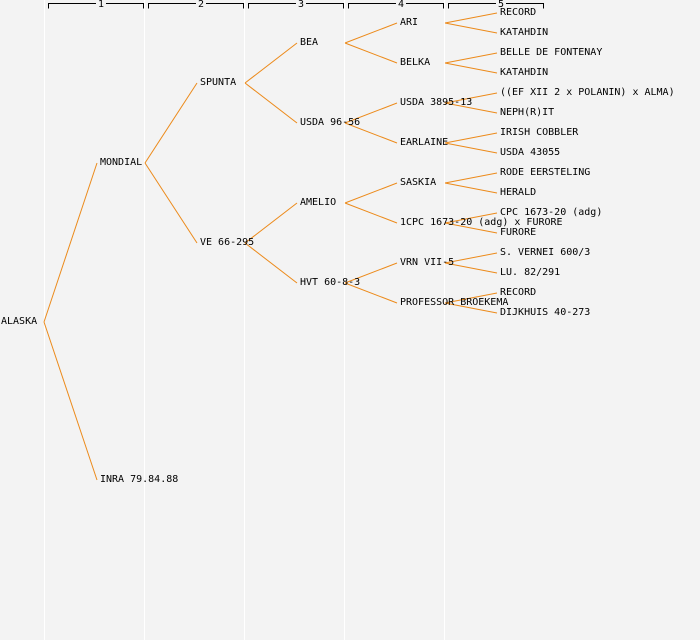 The width and height of the screenshot is (700, 640). I want to click on pedigree-node-katahdin2: KATAHDIN, so click(524, 72).